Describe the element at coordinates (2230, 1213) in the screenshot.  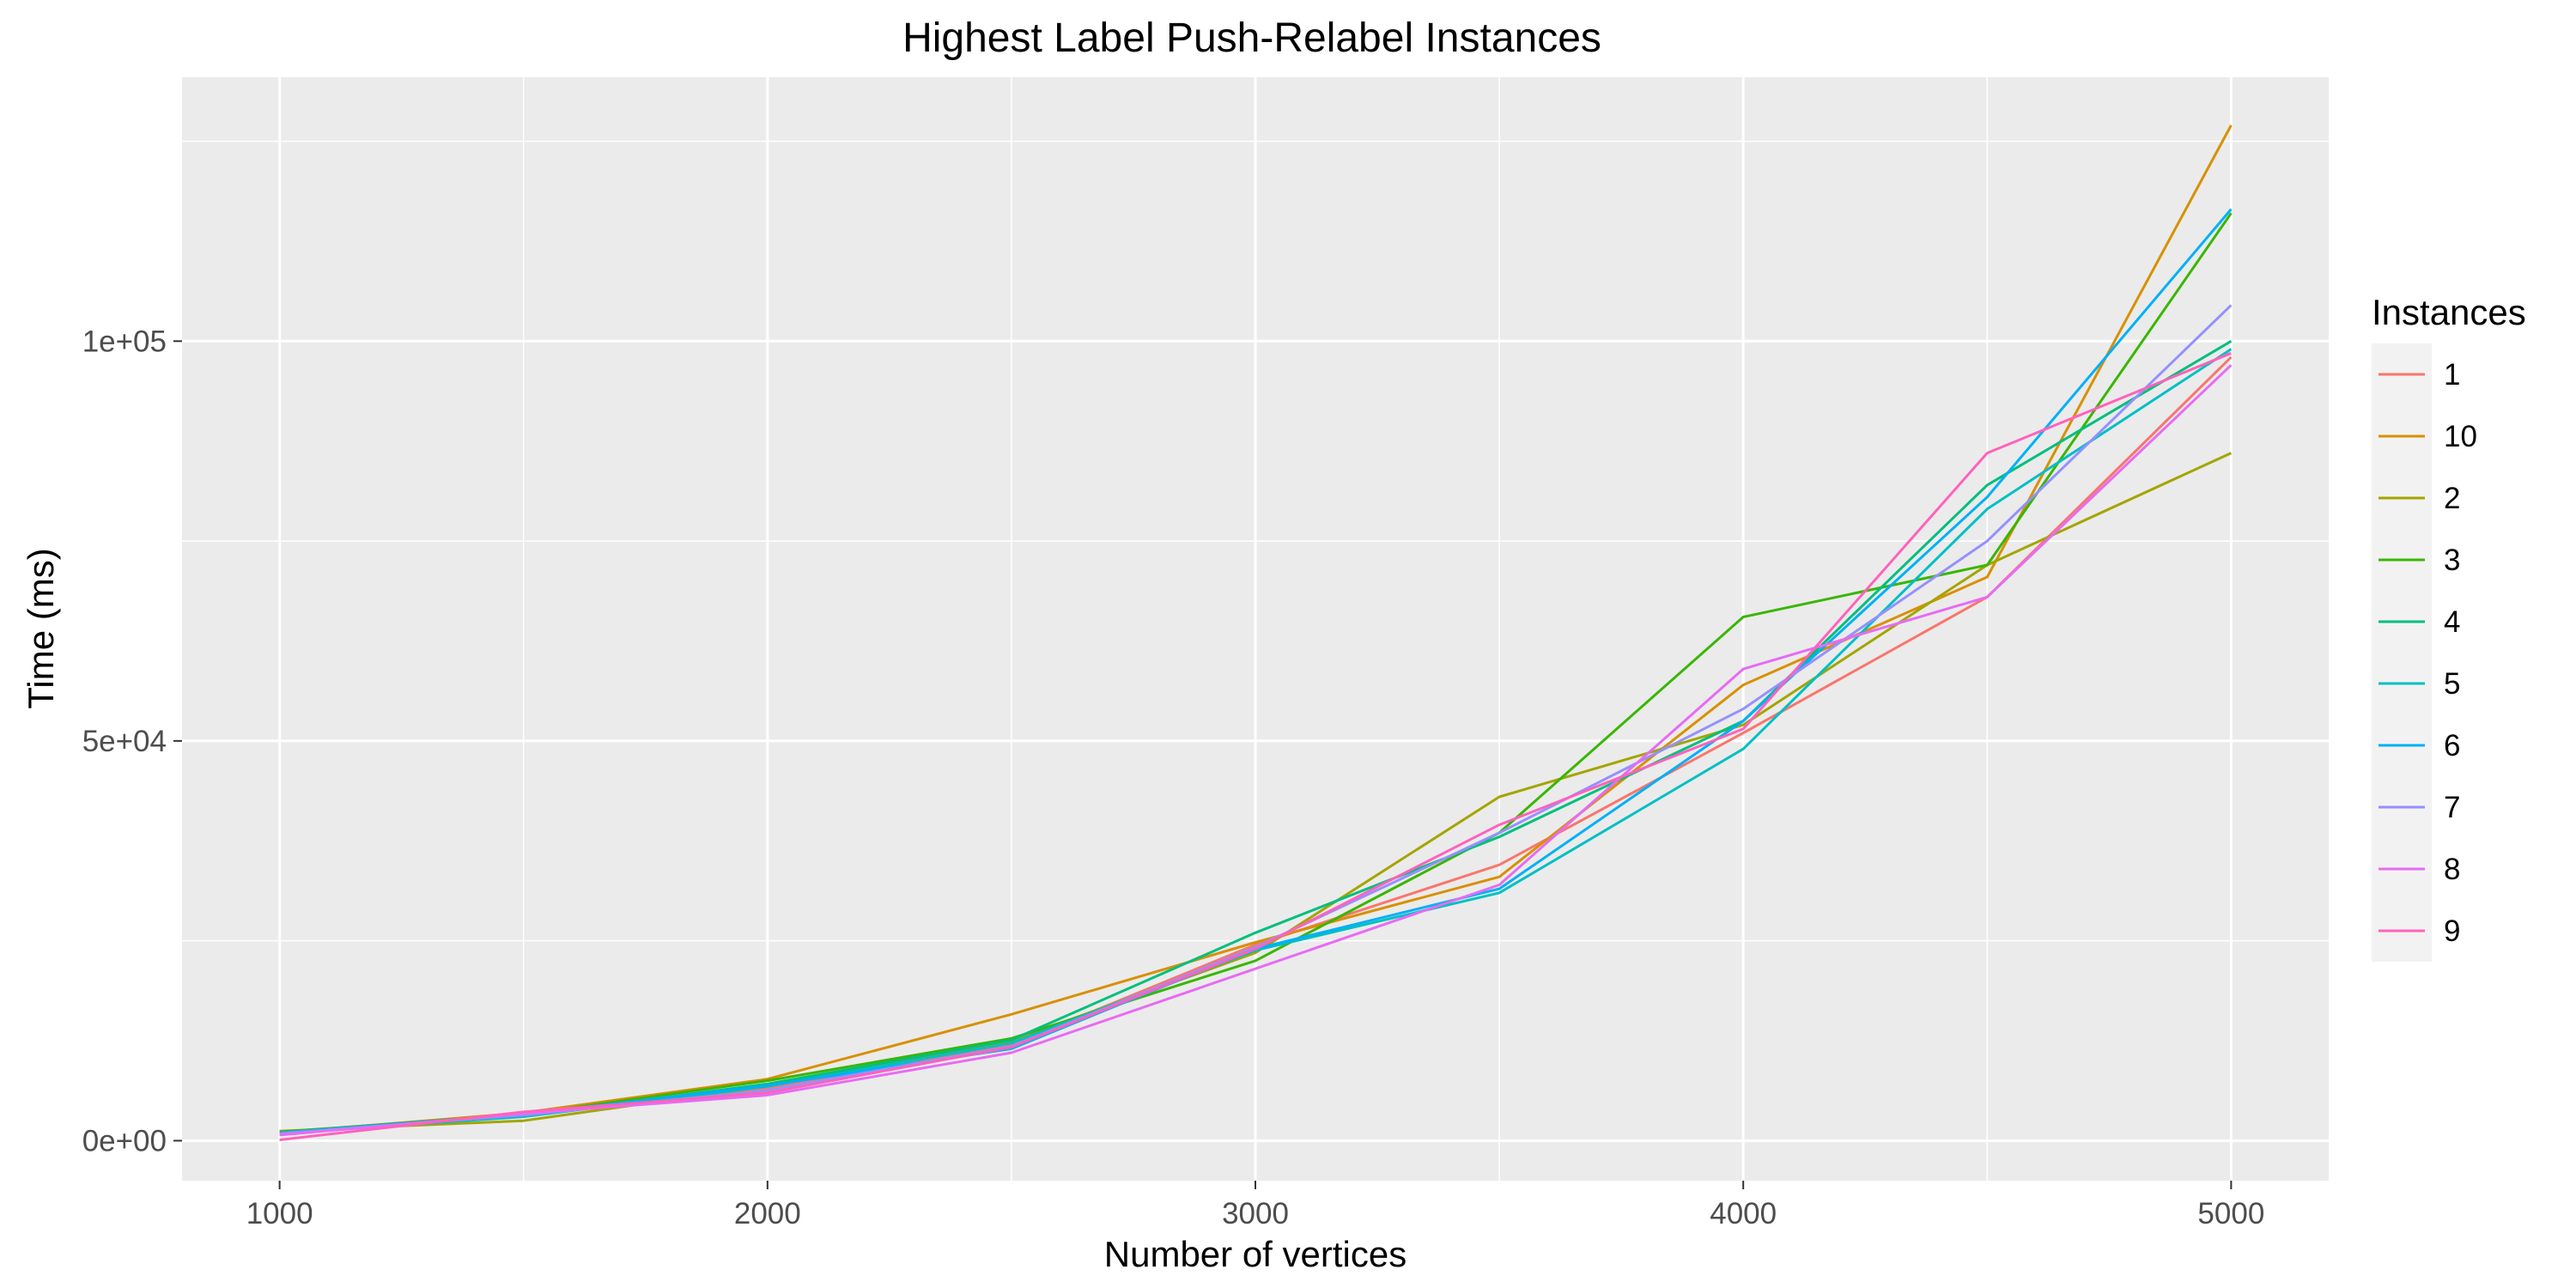
I see `x-tick-label: 5000` at that location.